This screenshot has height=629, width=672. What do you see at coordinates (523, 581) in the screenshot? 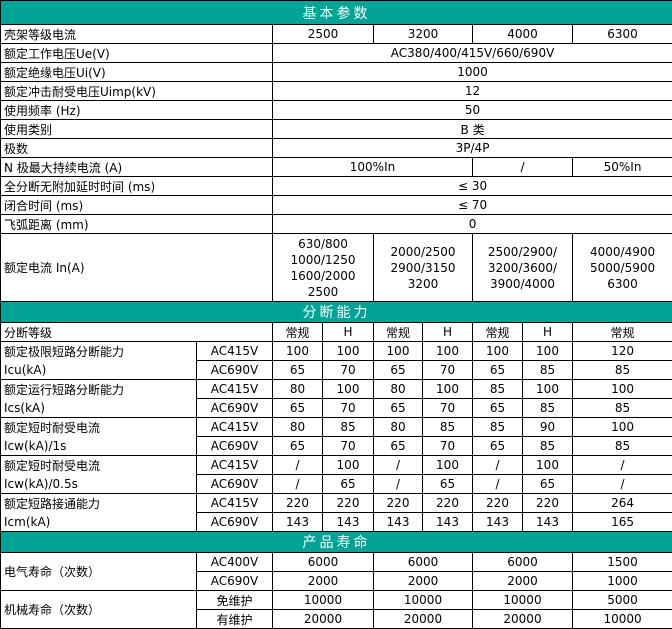
I see `elec-690-v3: 2000` at bounding box center [523, 581].